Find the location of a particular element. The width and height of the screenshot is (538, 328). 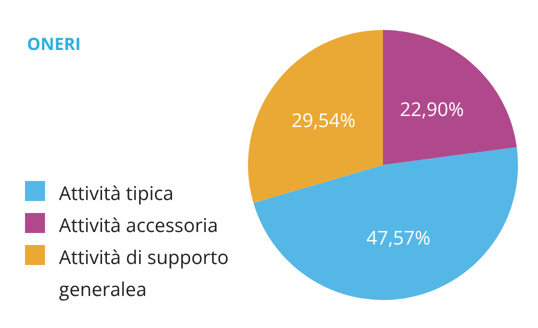

legend-label: Attività tipica is located at coordinates (116, 193).